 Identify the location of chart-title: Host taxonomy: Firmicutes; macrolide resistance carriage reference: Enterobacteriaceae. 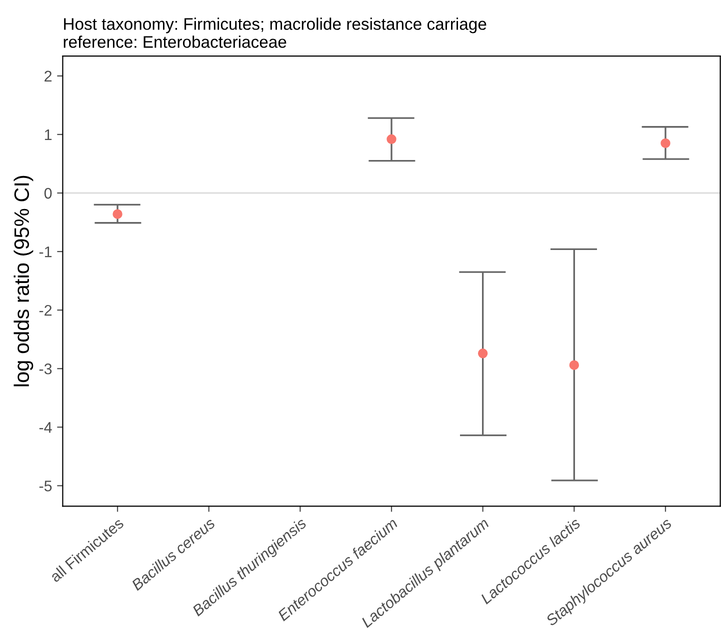
(275, 33).